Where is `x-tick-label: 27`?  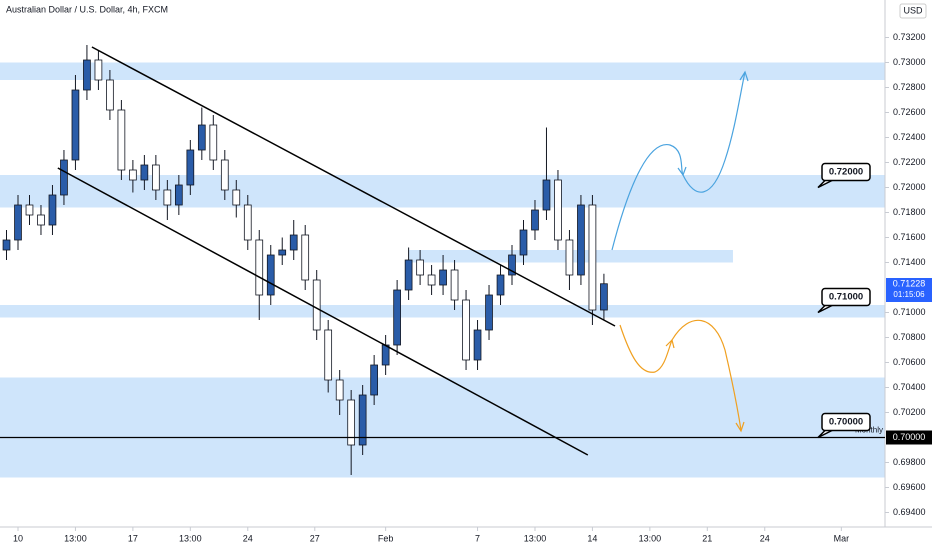
x-tick-label: 27 is located at coordinates (315, 538).